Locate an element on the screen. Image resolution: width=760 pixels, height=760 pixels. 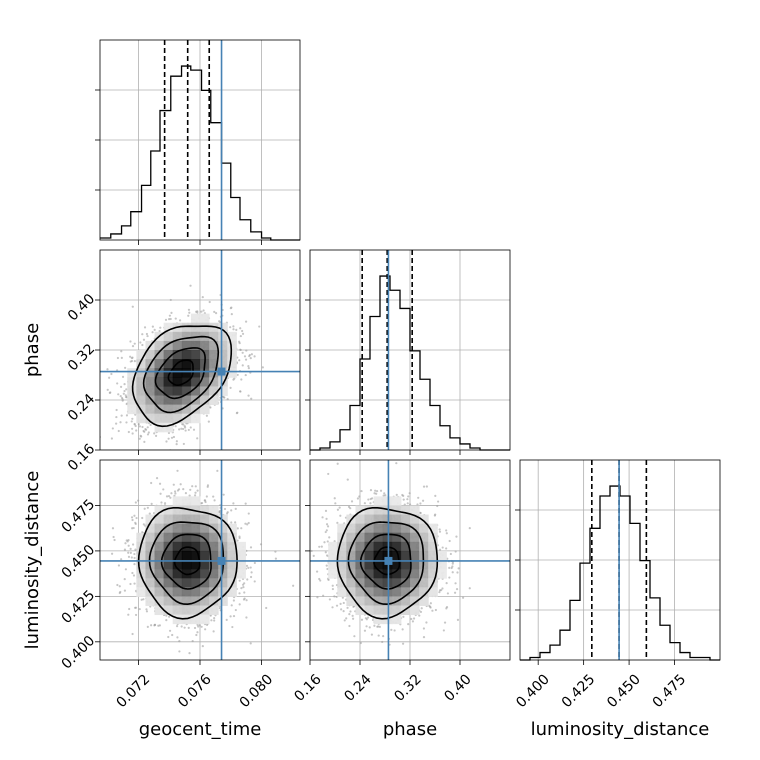
y-tick-label: 0.24 is located at coordinates (81, 407).